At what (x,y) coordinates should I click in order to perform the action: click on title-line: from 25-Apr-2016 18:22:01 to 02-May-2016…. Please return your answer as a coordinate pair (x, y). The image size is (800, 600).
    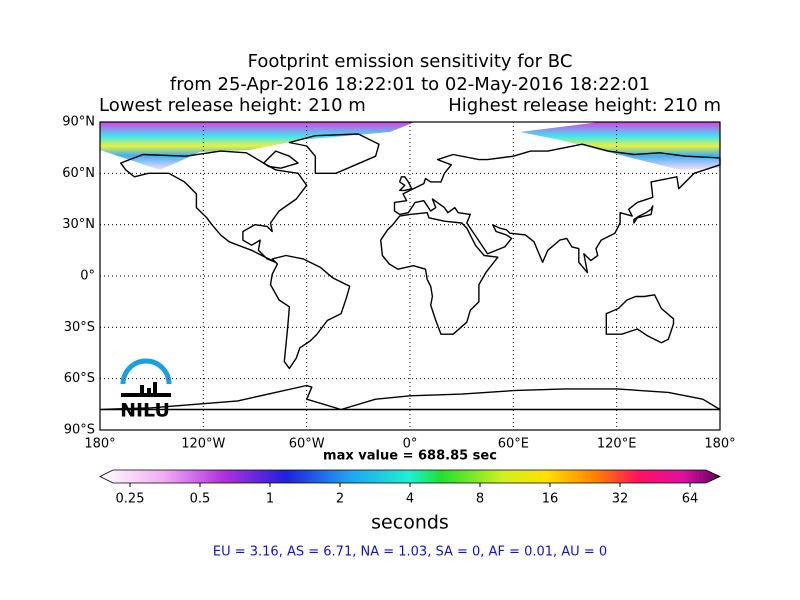
    Looking at the image, I should click on (410, 84).